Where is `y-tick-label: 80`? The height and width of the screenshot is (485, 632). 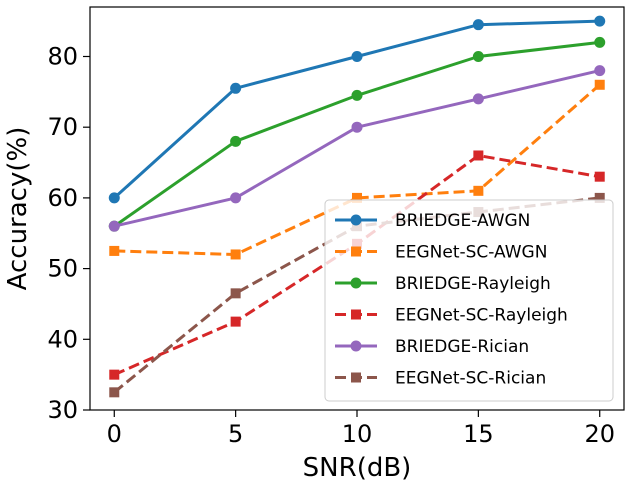
y-tick-label: 80 is located at coordinates (62, 56).